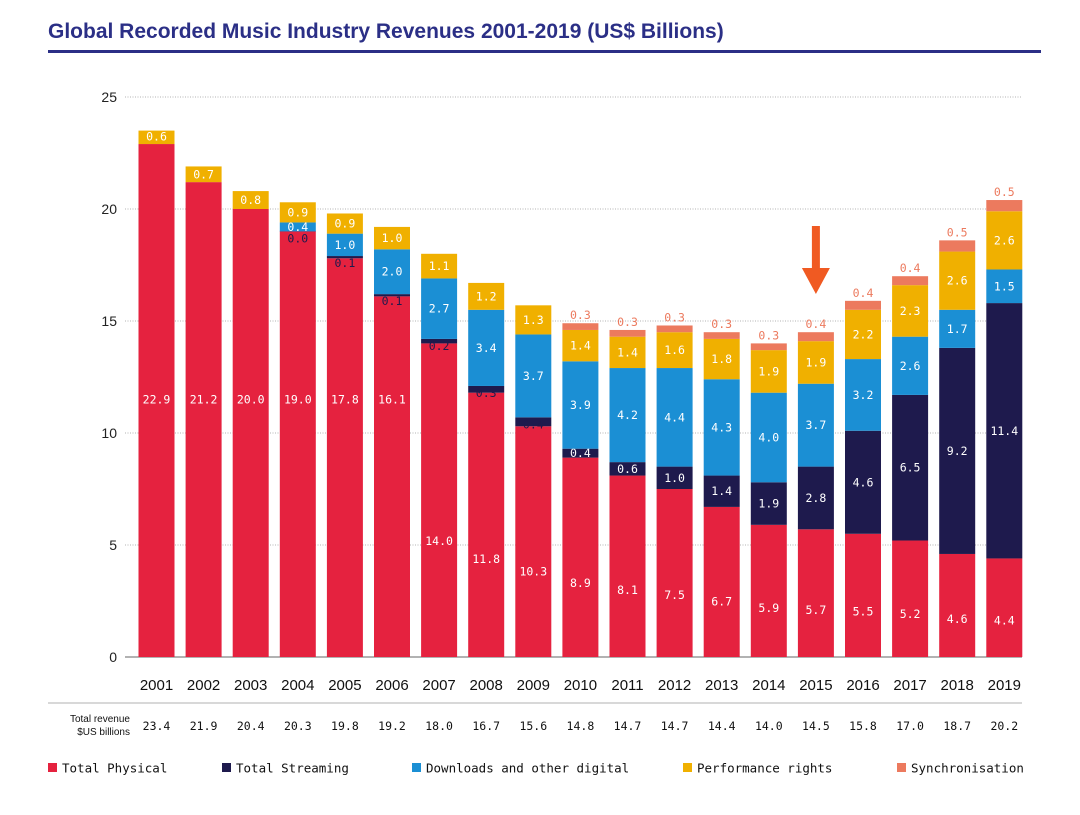 The width and height of the screenshot is (1080, 815). I want to click on data-label: 10.3, so click(533, 572).